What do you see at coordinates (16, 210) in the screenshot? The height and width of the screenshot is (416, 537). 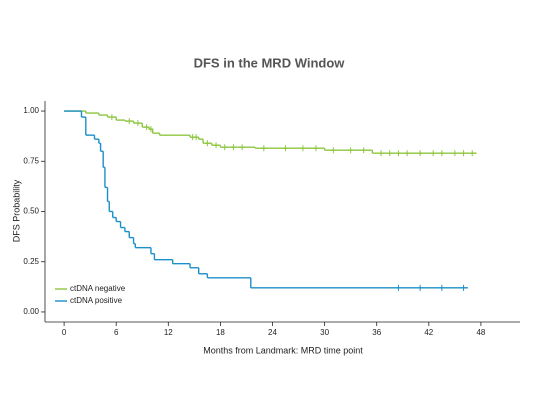 I see `y-axis-label: DFS Probability` at bounding box center [16, 210].